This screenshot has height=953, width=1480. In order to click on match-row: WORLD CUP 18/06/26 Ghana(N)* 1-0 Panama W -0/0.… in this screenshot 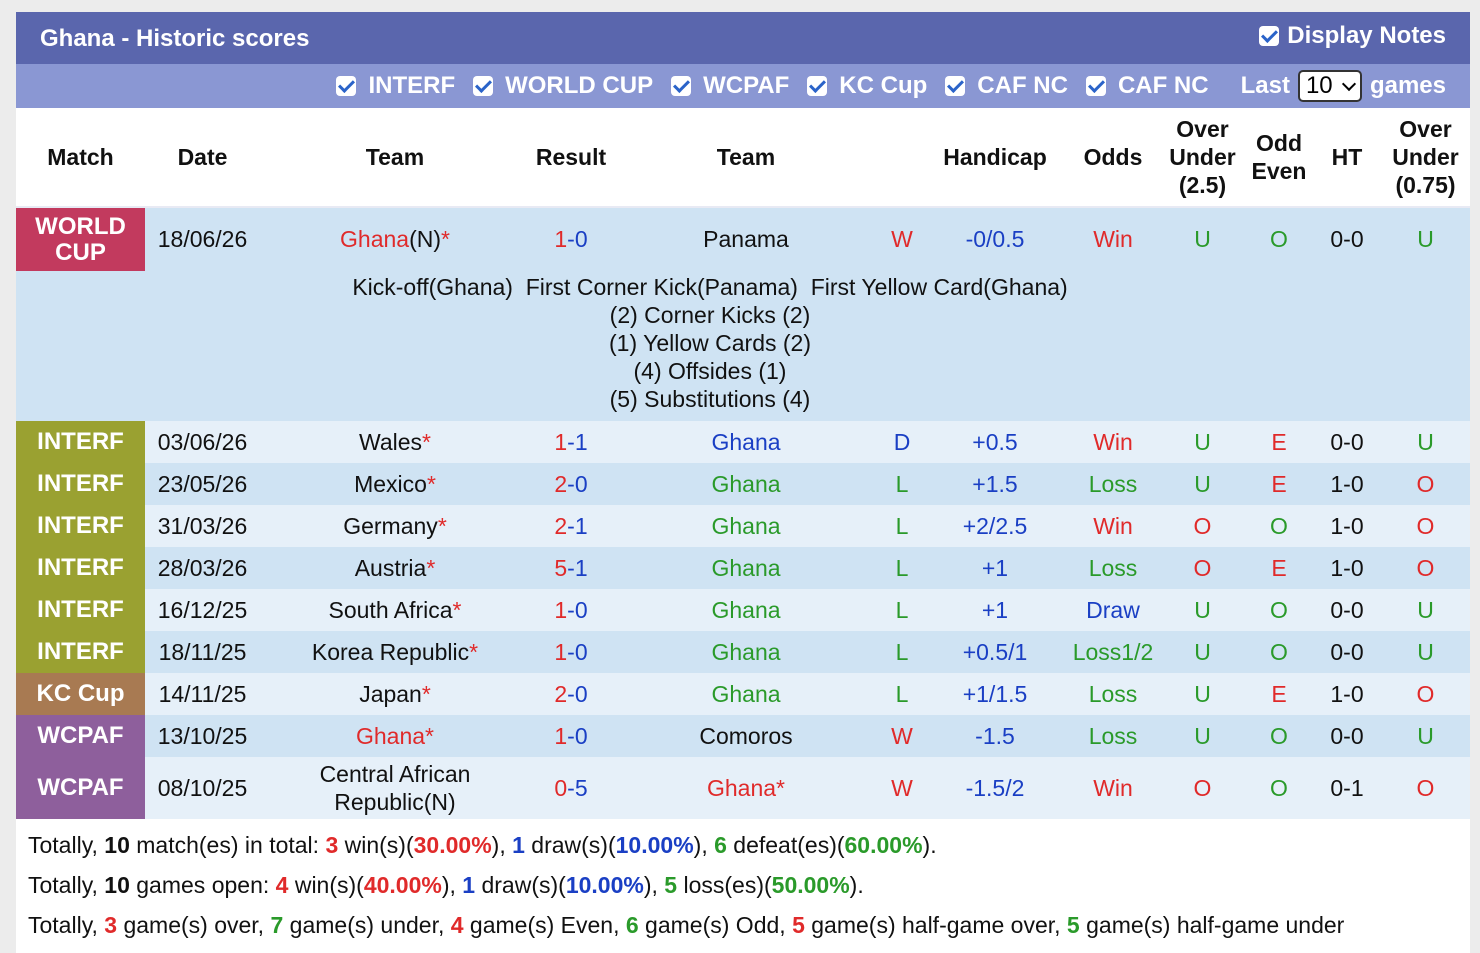, I will do `click(743, 239)`.